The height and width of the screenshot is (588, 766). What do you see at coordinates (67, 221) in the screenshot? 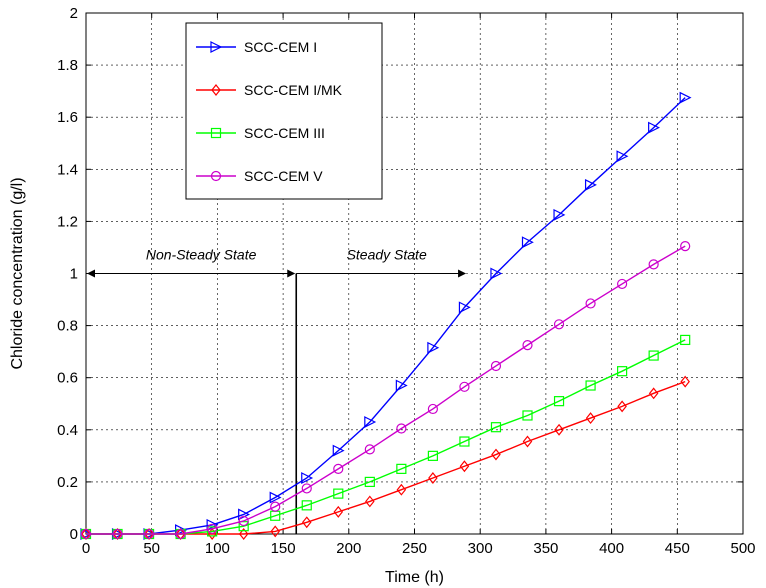
I see `y-tick-label: 1.2` at bounding box center [67, 221].